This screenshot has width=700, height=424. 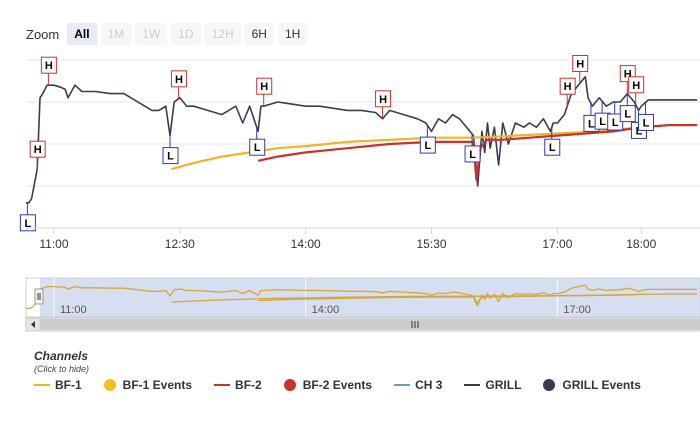 I want to click on legend-item-grill-events: GRILL Events, so click(x=592, y=385).